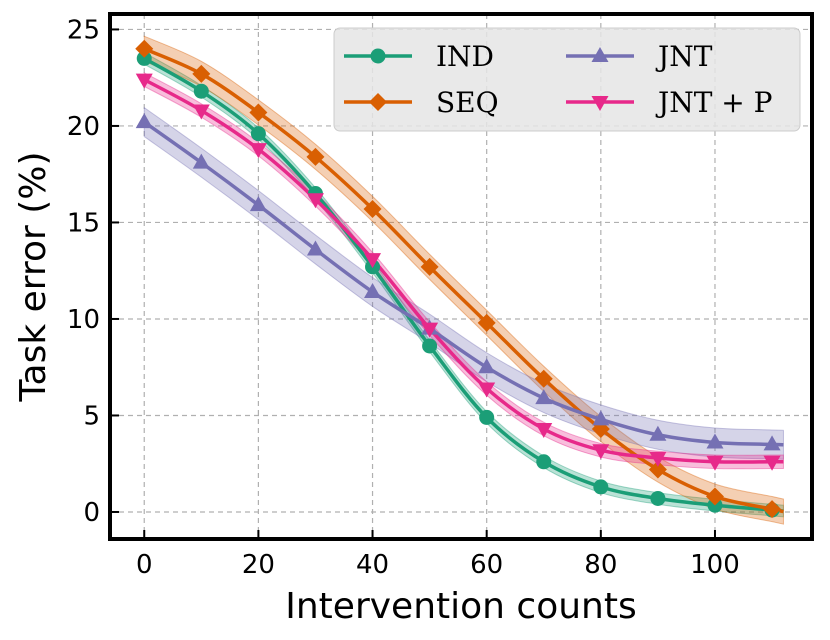 This screenshot has width=830, height=640. I want to click on x-tick-label: 40, so click(372, 565).